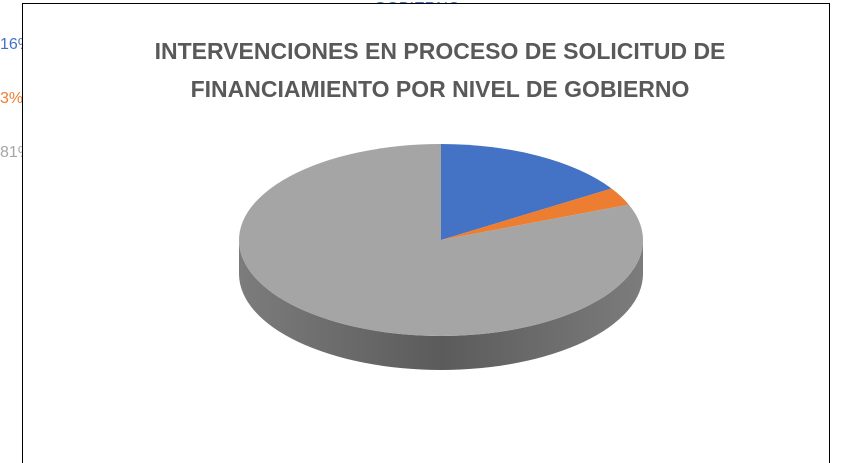 This screenshot has height=463, width=848. What do you see at coordinates (441, 305) in the screenshot?
I see `slice-side` at bounding box center [441, 305].